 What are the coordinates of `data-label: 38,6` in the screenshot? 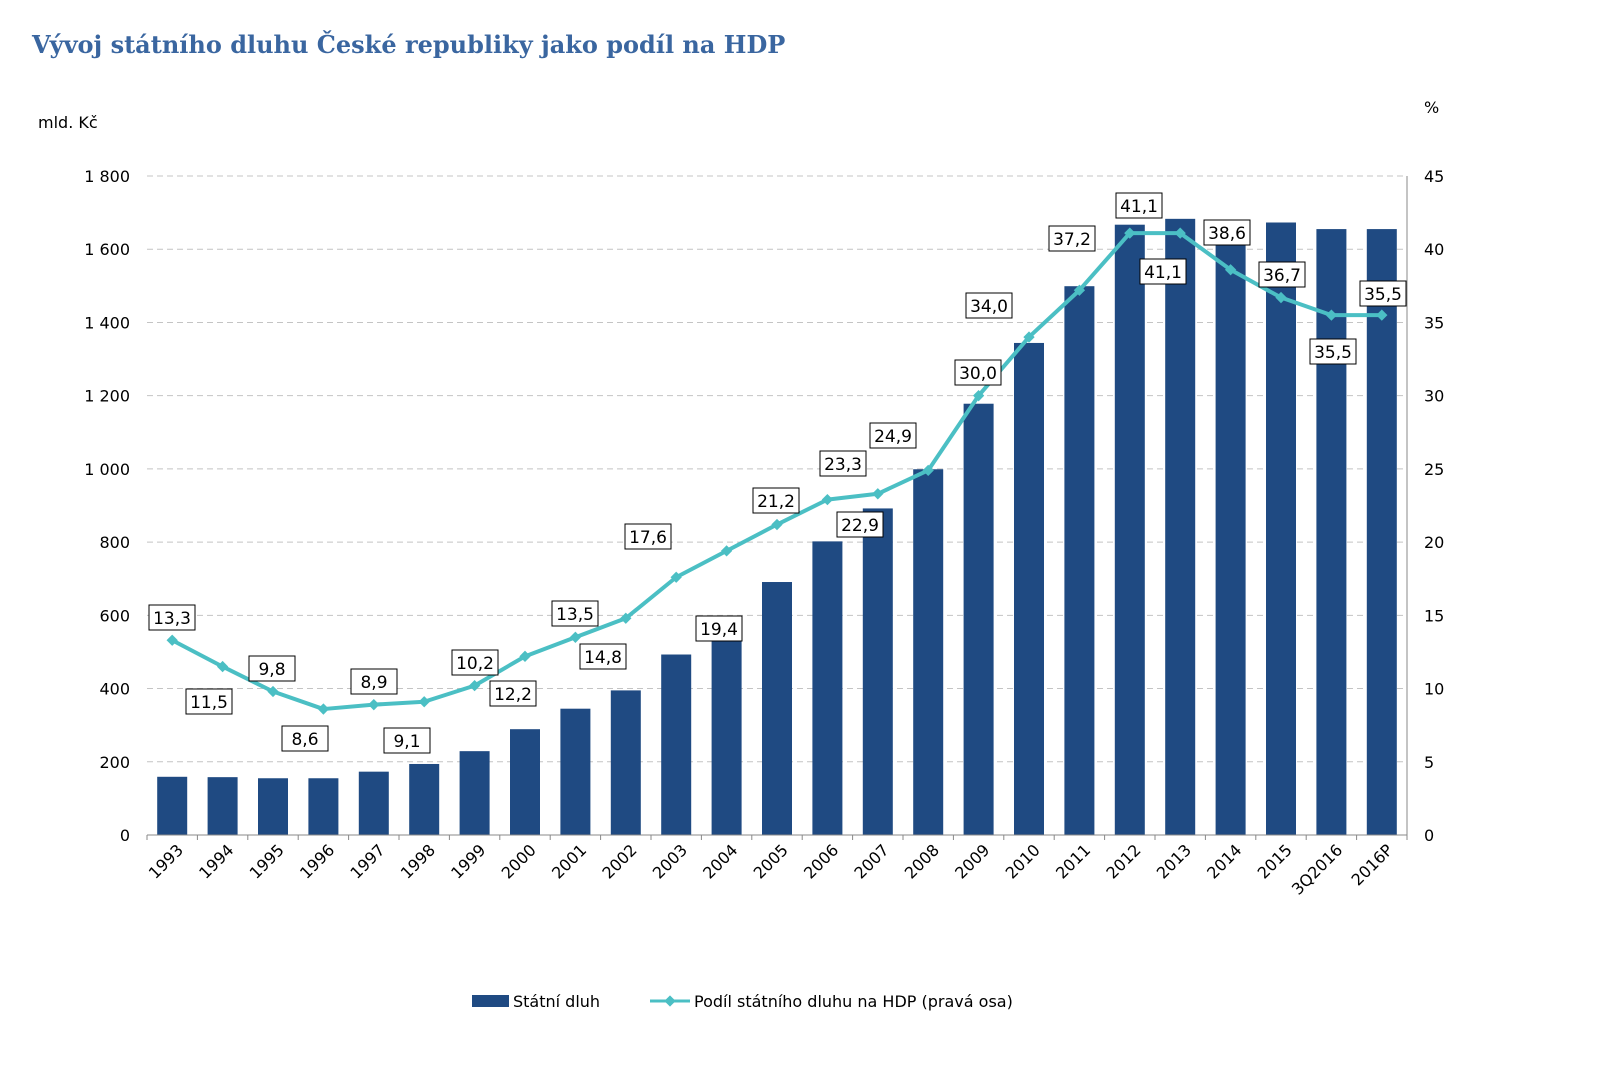 It's located at (1227, 234).